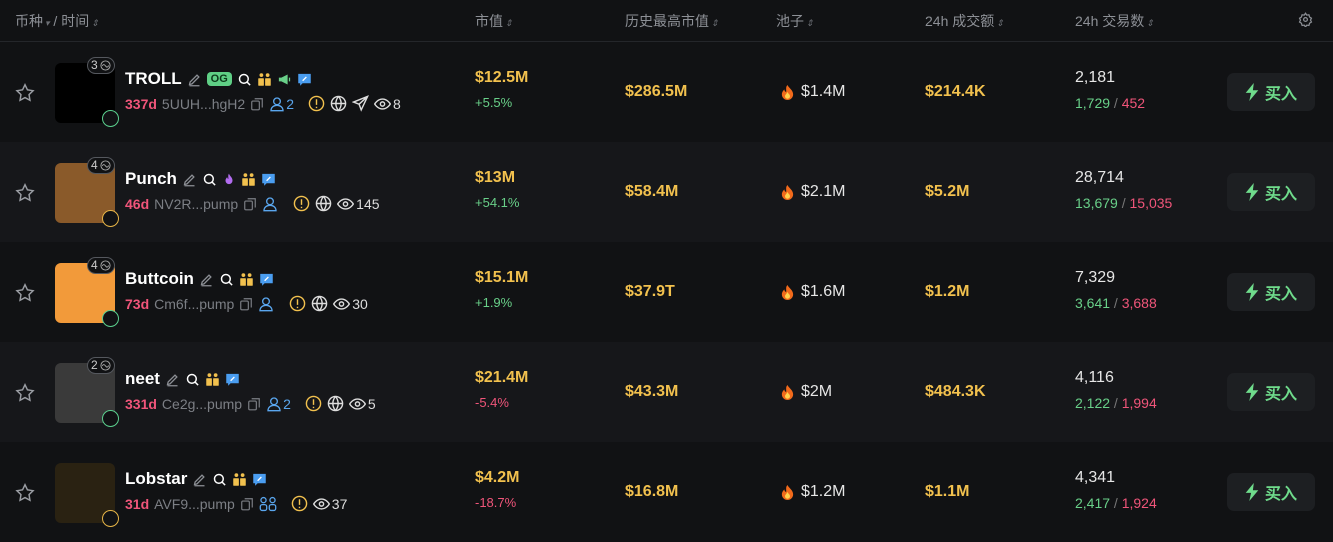  Describe the element at coordinates (1095, 477) in the screenshot. I see `txns-24h: 4,341` at that location.